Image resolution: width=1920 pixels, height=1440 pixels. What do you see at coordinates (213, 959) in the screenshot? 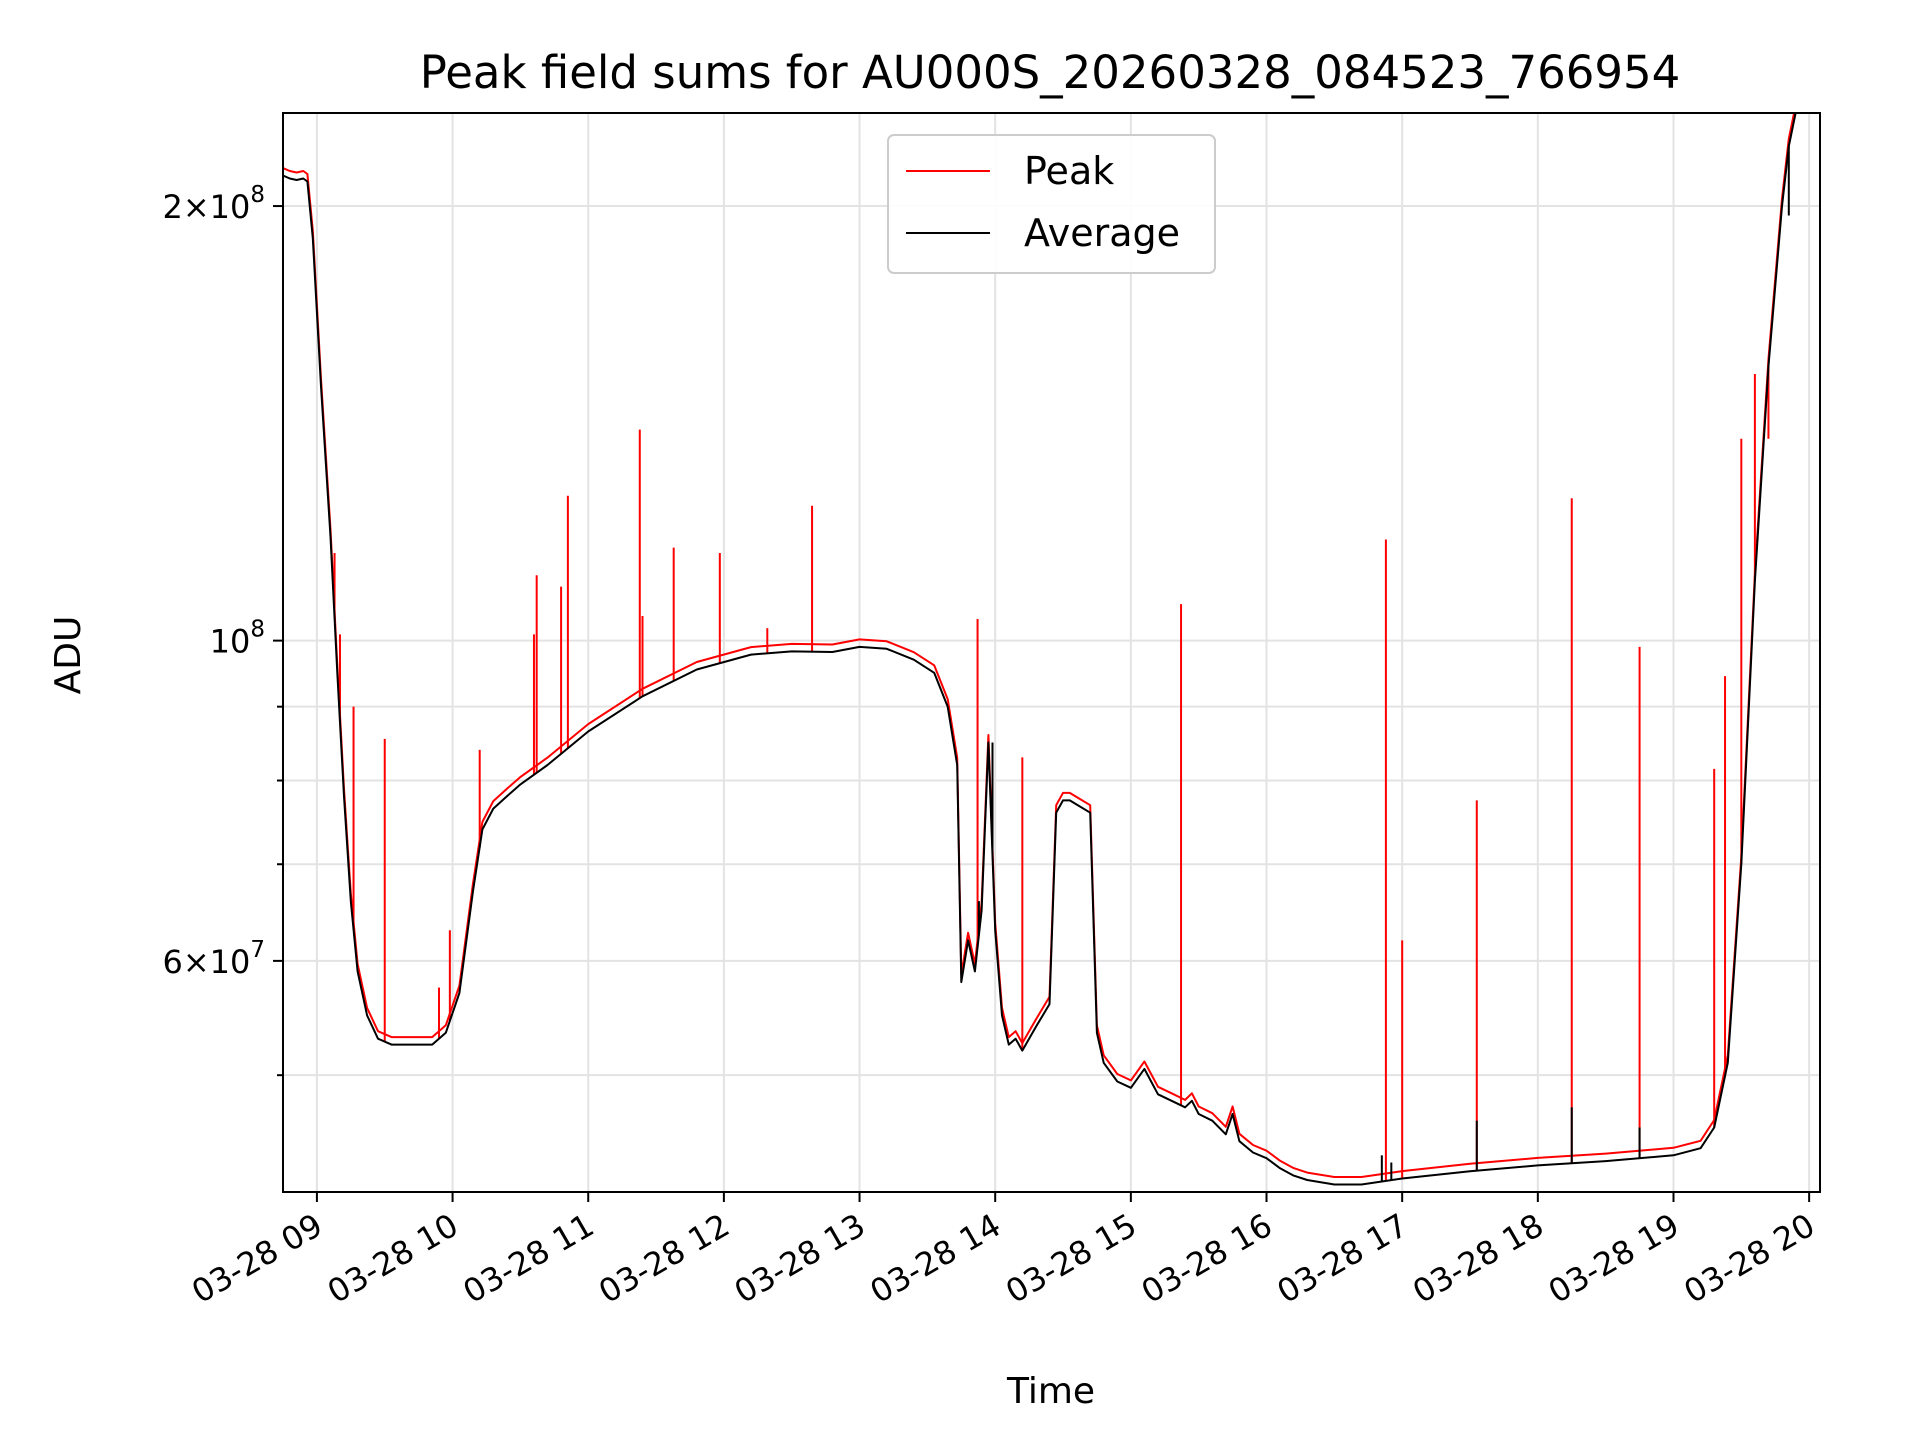
I see `y-tick-label: 6×10⁷` at bounding box center [213, 959].